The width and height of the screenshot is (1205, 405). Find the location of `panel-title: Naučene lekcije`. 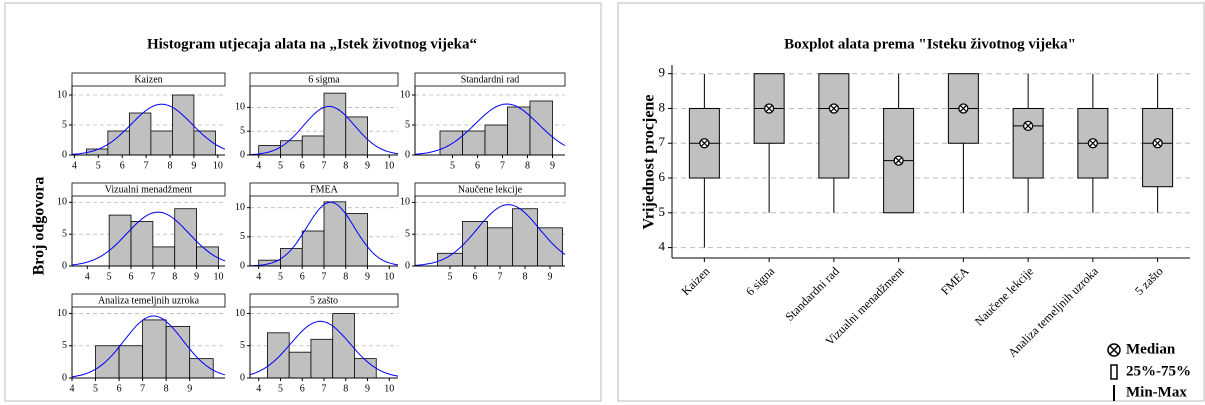

panel-title: Naučene lekcije is located at coordinates (490, 189).